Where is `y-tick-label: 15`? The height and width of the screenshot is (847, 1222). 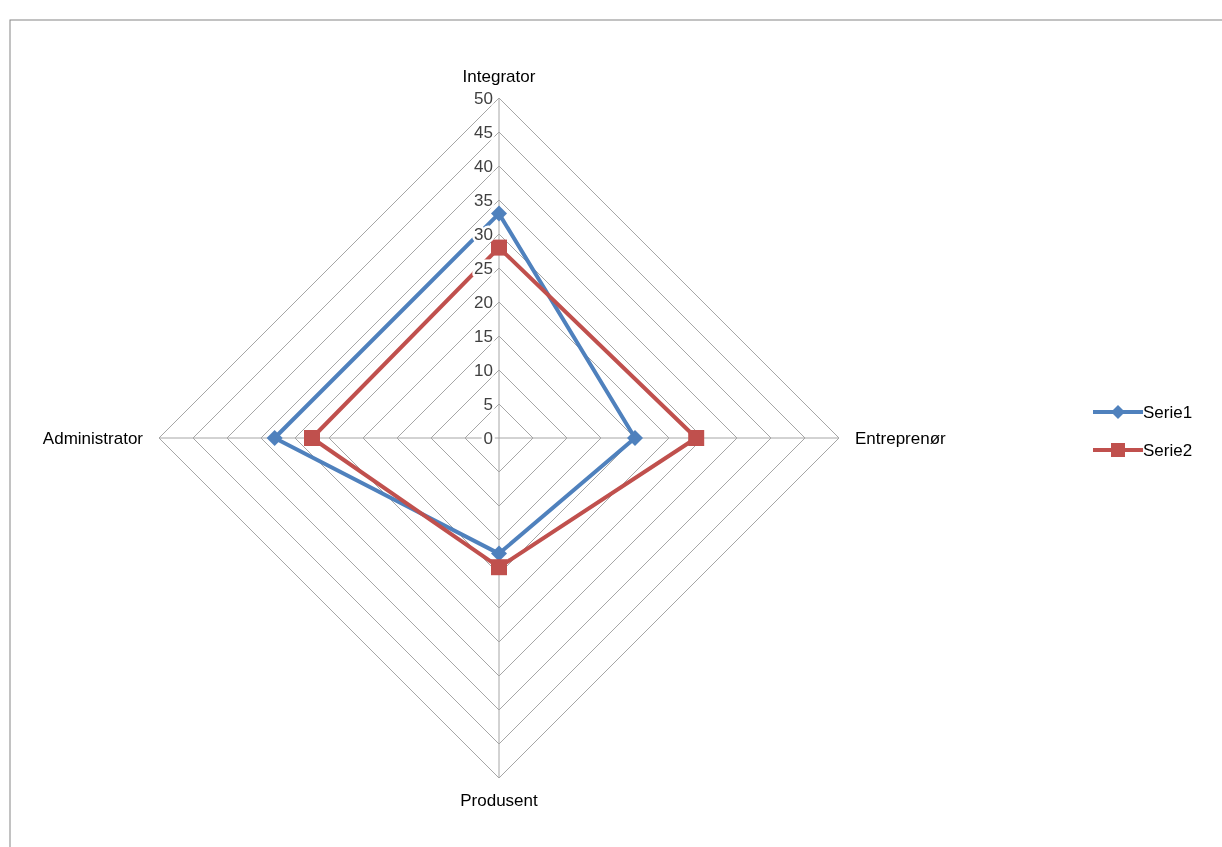
y-tick-label: 15 is located at coordinates (483, 336).